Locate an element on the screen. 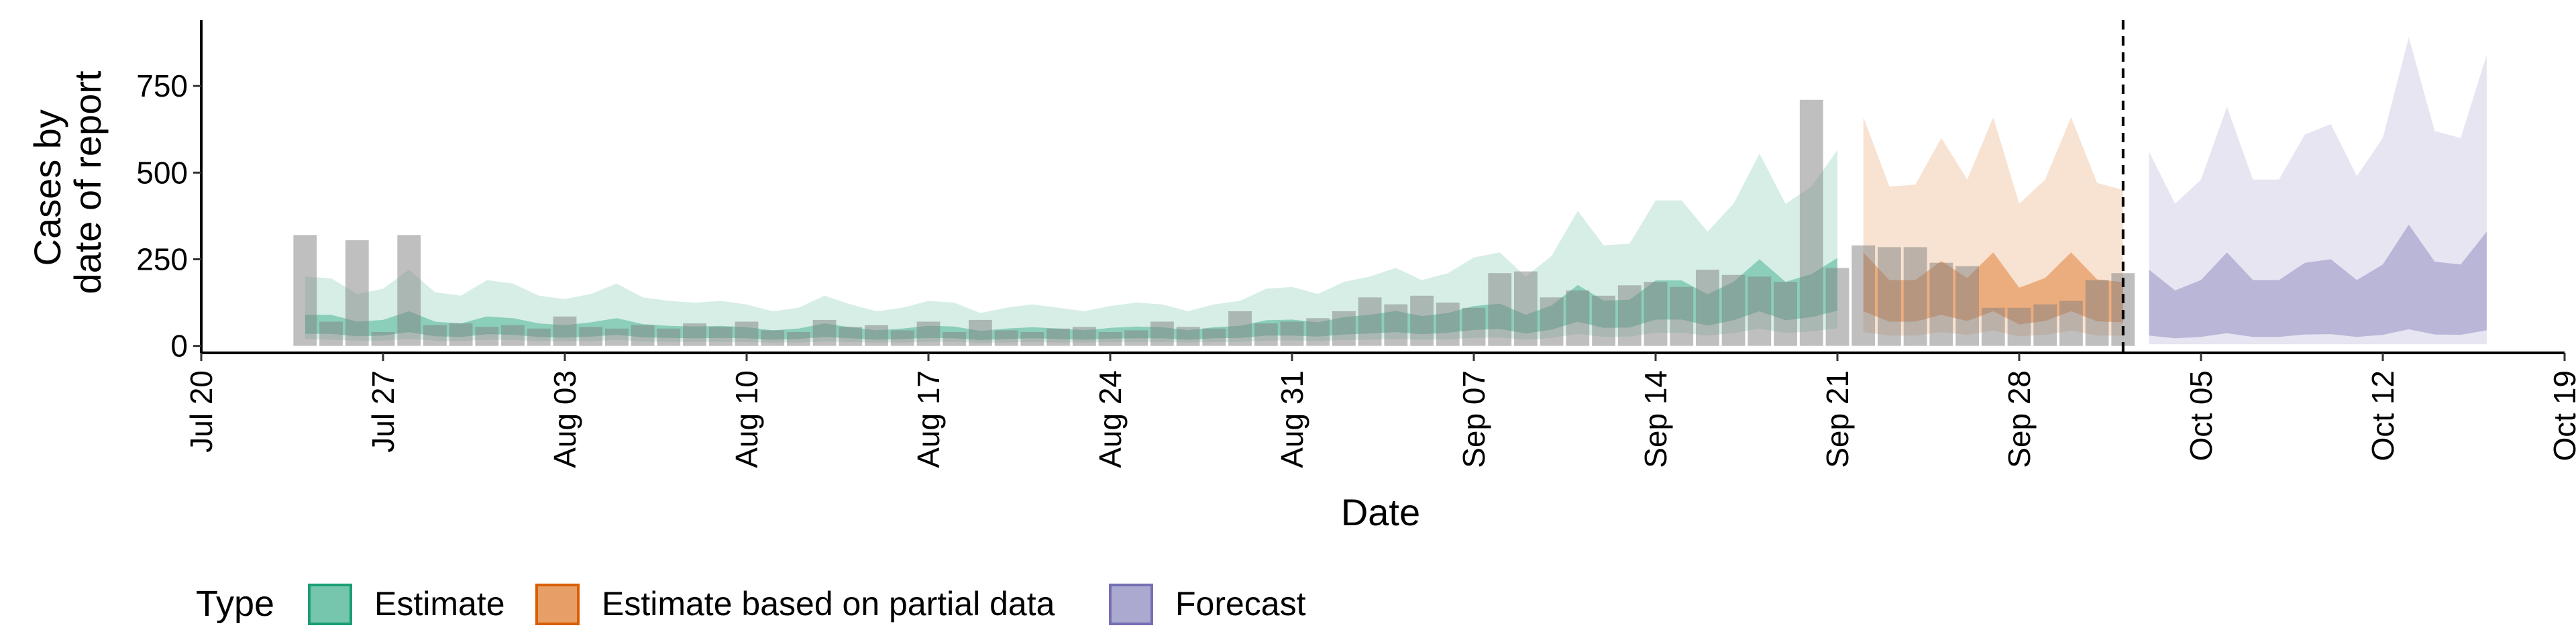 The width and height of the screenshot is (2576, 644). x-tick-label: Aug 10 is located at coordinates (746, 419).